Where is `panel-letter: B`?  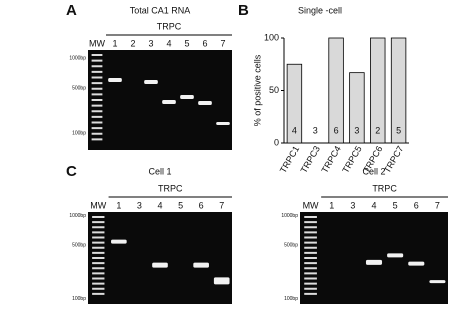
panel-letter: B is located at coordinates (243, 10).